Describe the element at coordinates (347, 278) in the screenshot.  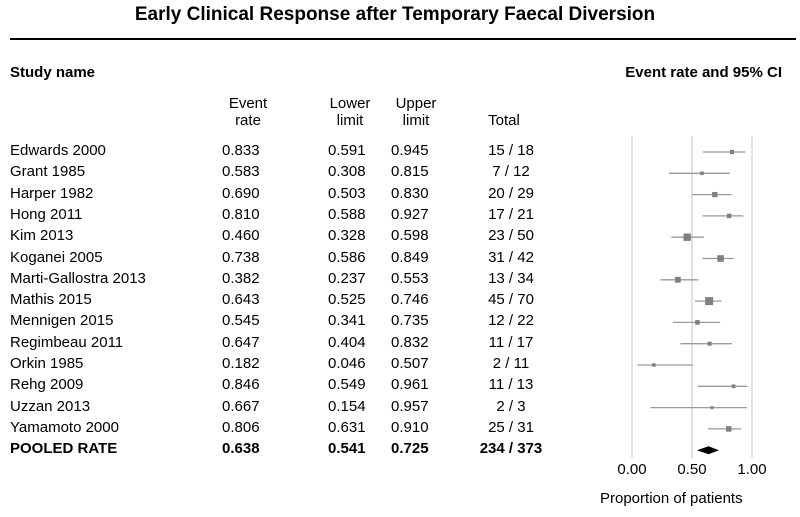
I see `lower-limit-cell: 0.237` at that location.